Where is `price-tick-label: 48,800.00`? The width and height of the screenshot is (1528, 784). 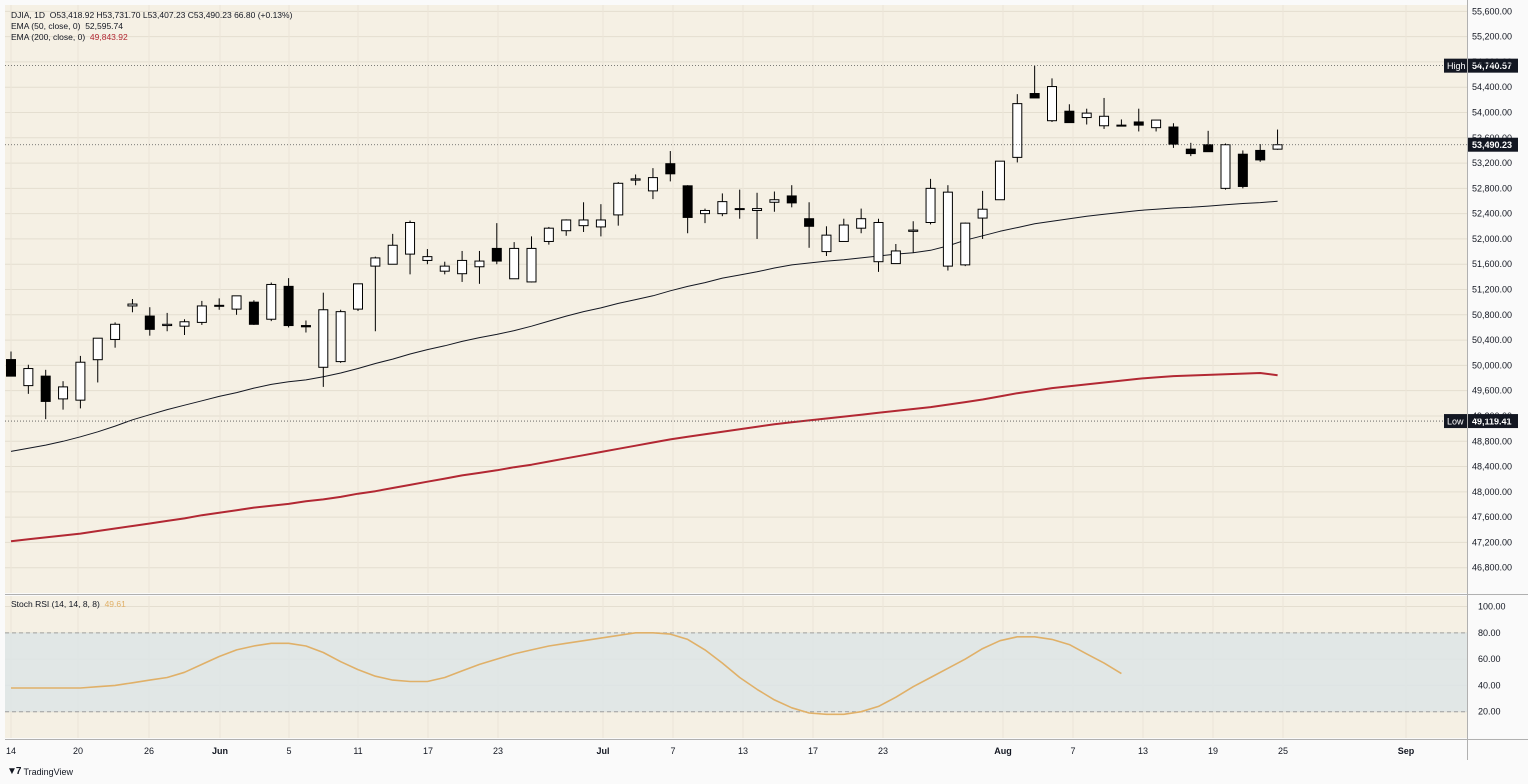
price-tick-label: 48,800.00 is located at coordinates (1492, 441).